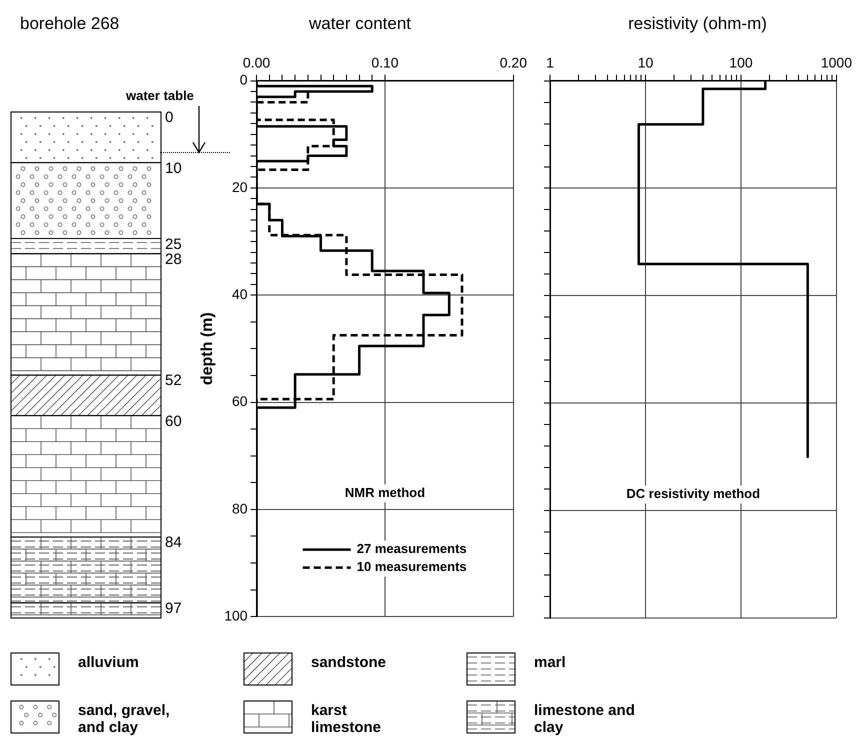  I want to click on chart-title: water content, so click(360, 24).